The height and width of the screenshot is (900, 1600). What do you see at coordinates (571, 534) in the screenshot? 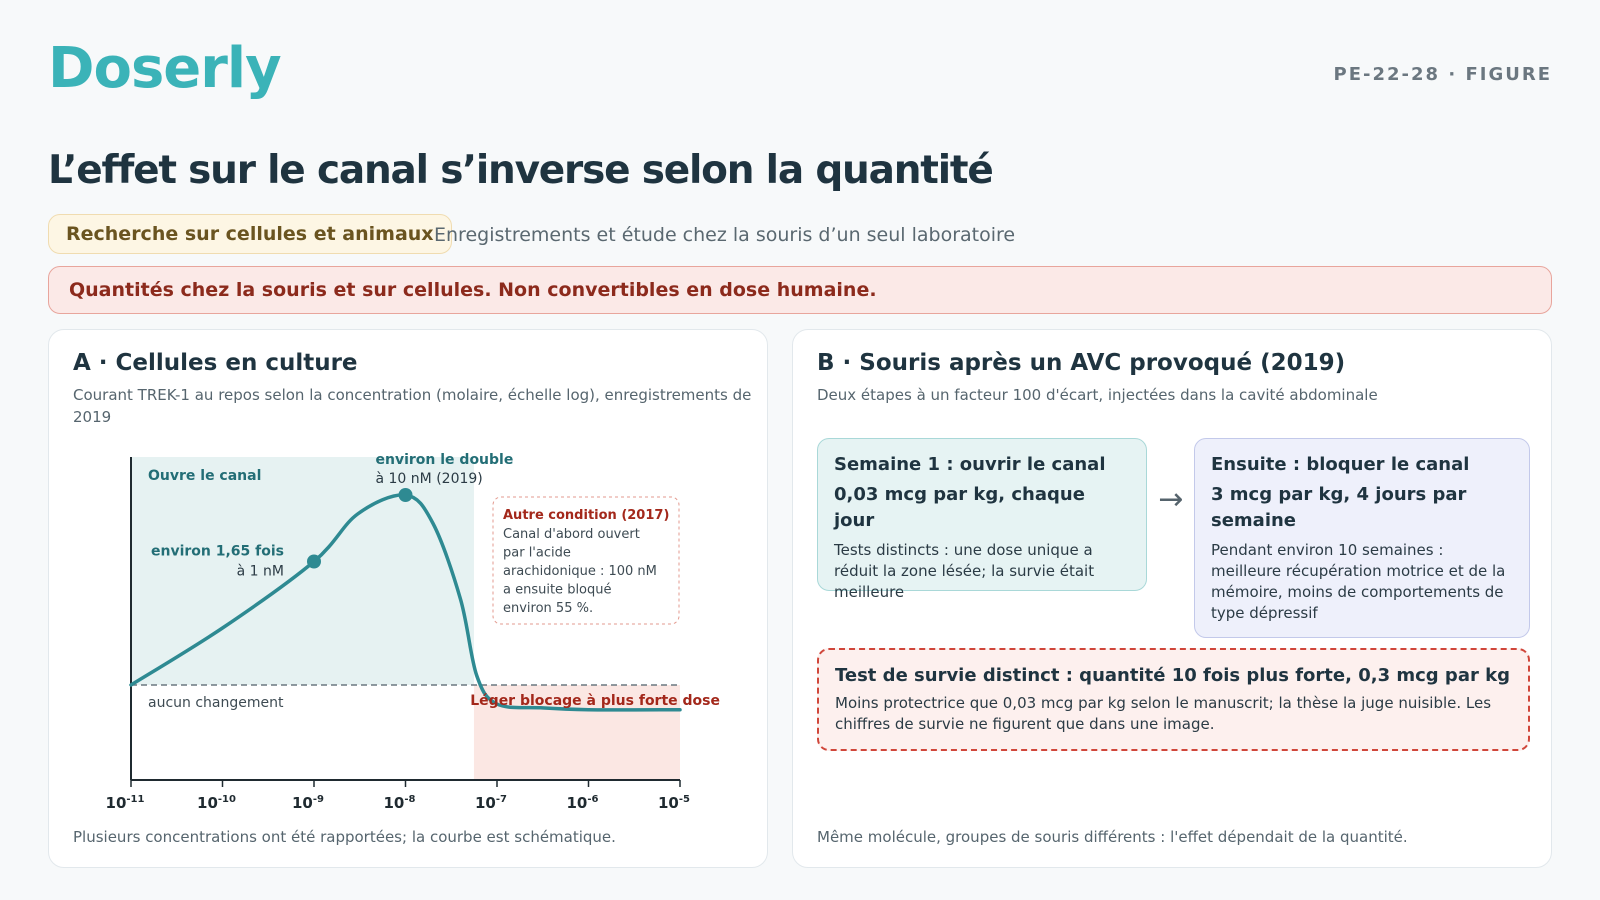
I see `annotation-line: Canal d'abord ouvert` at bounding box center [571, 534].